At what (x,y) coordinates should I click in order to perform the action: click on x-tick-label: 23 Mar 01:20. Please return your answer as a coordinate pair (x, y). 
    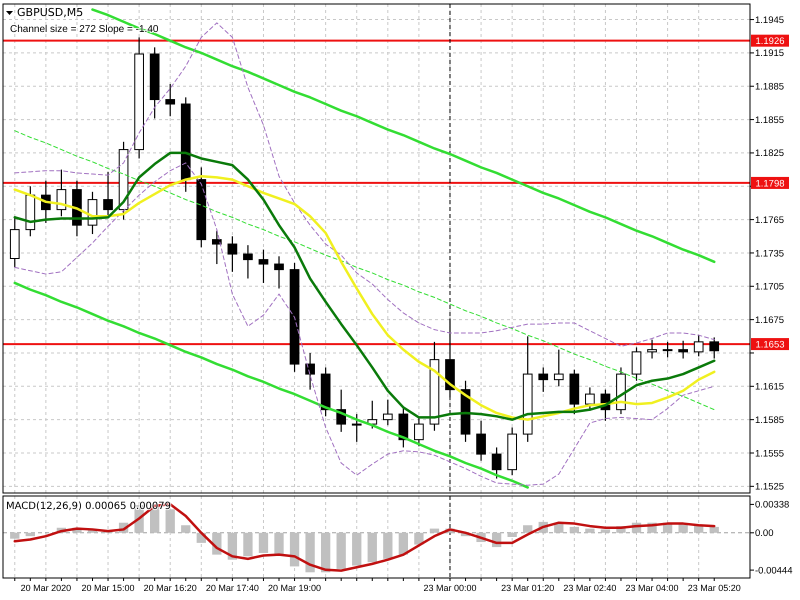
    Looking at the image, I should click on (527, 588).